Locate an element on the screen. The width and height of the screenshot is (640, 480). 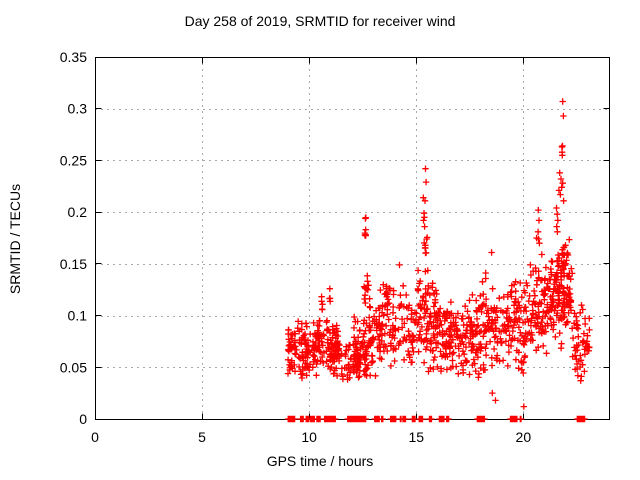
x-tick-label: 20 is located at coordinates (524, 437).